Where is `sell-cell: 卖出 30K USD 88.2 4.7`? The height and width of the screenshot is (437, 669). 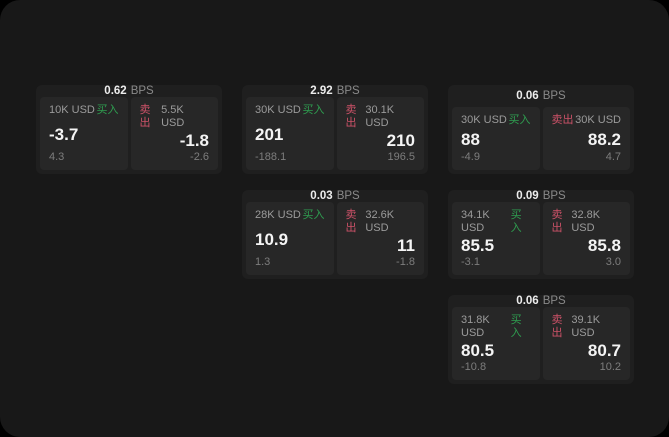 sell-cell: 卖出 30K USD 88.2 4.7 is located at coordinates (586, 138).